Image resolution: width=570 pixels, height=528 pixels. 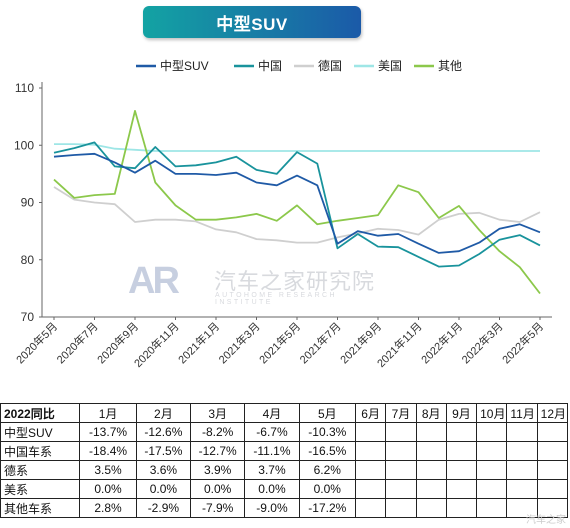 What do you see at coordinates (218, 508) in the screenshot?
I see `table-cell: -7.9%` at bounding box center [218, 508].